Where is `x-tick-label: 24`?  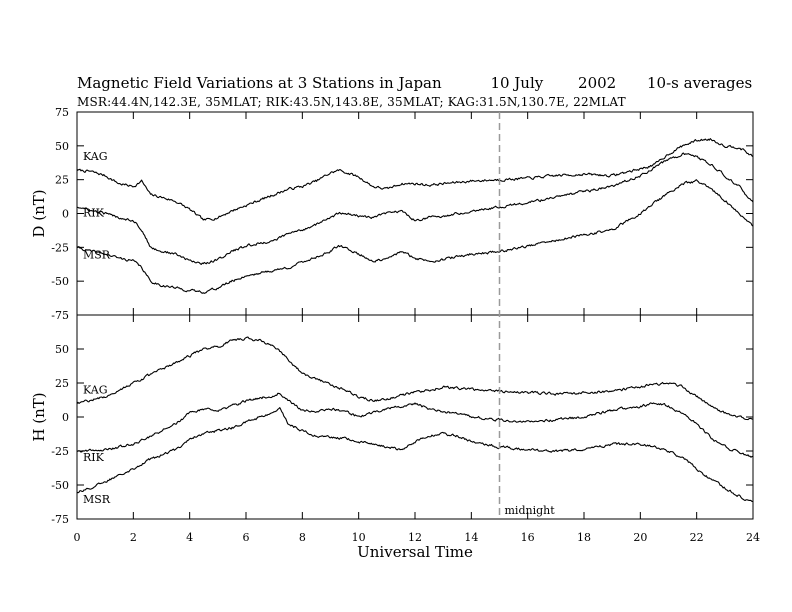 x-tick-label: 24 is located at coordinates (753, 537).